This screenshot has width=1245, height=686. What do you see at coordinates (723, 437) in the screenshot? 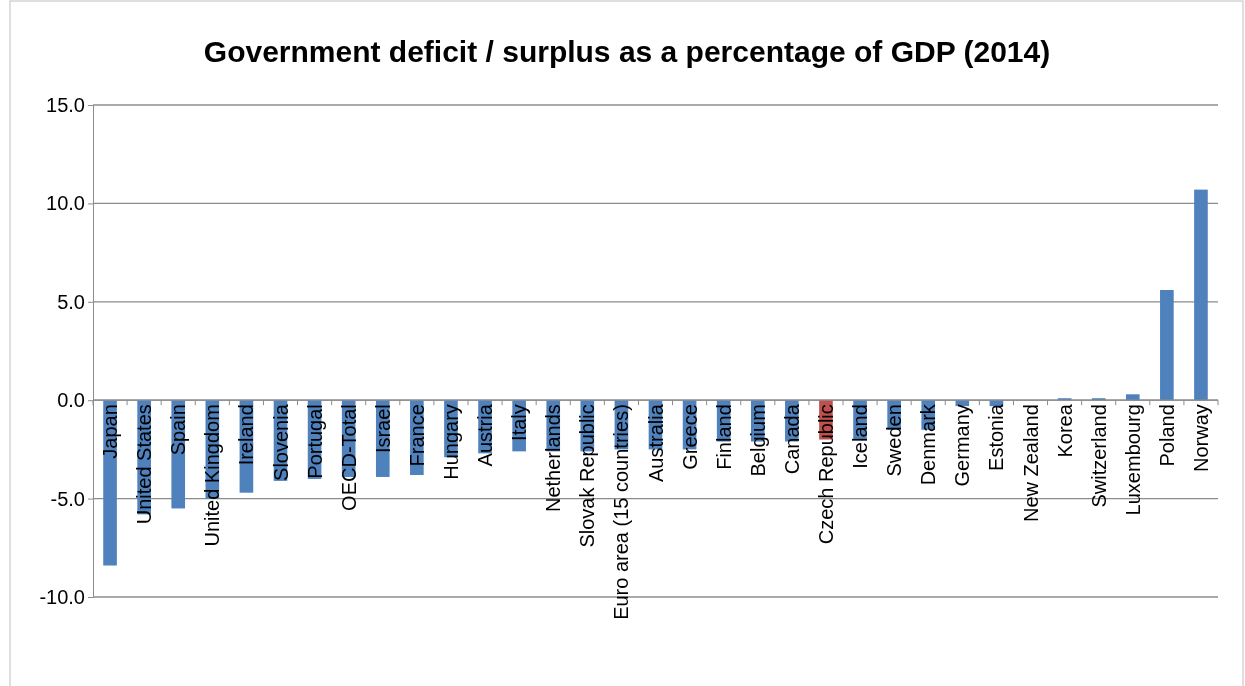
I see `x-tick-label: Finland` at bounding box center [723, 437].